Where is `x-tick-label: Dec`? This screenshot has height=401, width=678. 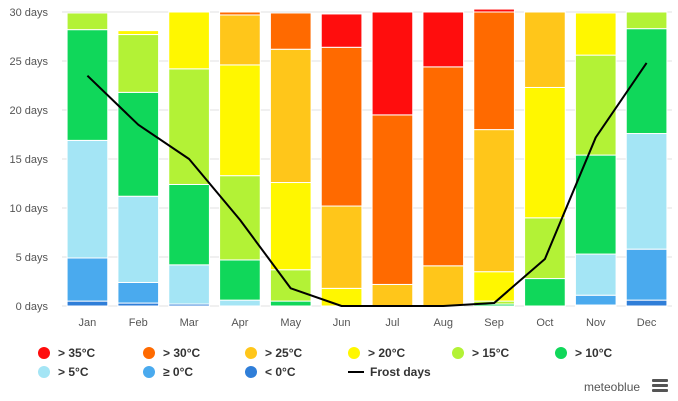 x-tick-label: Dec is located at coordinates (647, 323).